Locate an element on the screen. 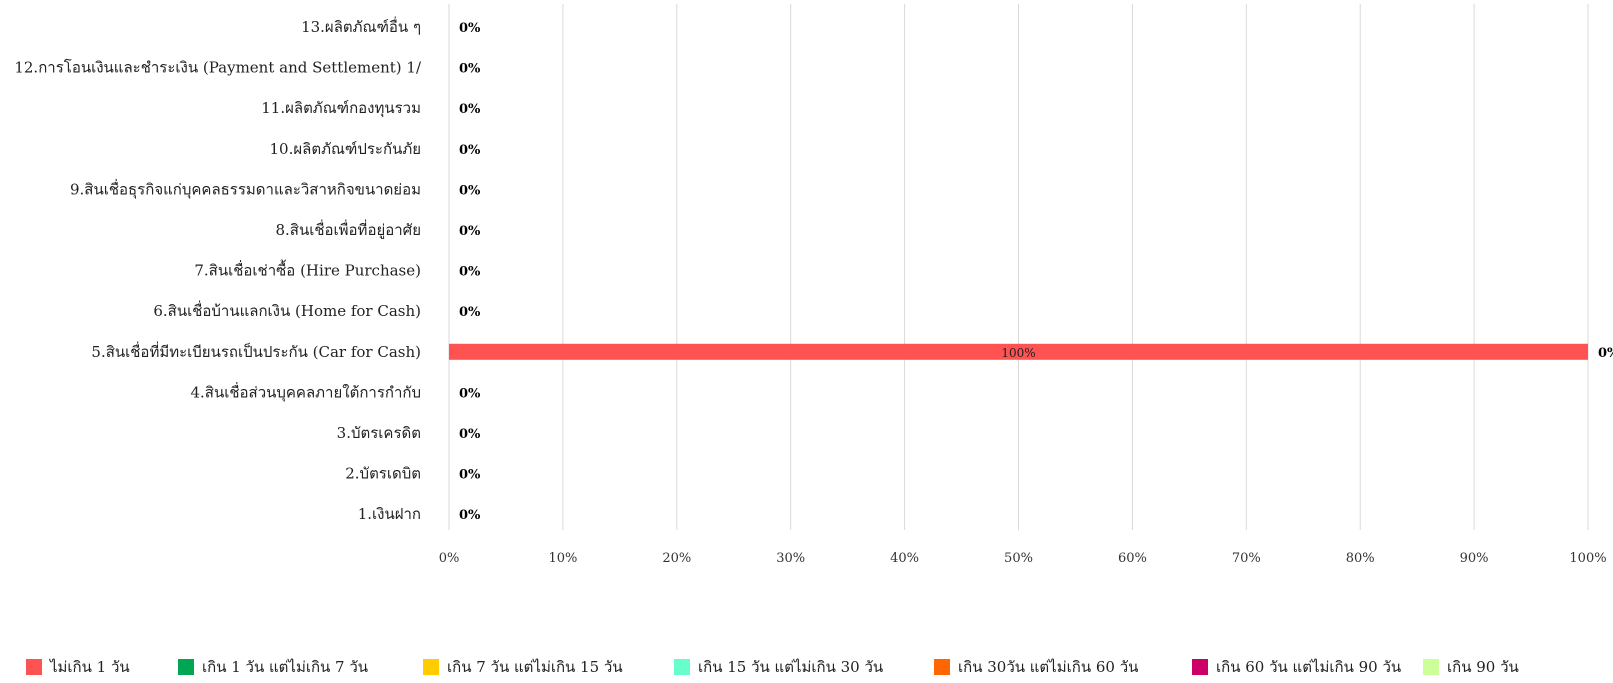 This screenshot has width=1613, height=683. category-label: 1.เงินฝาก is located at coordinates (389, 514).